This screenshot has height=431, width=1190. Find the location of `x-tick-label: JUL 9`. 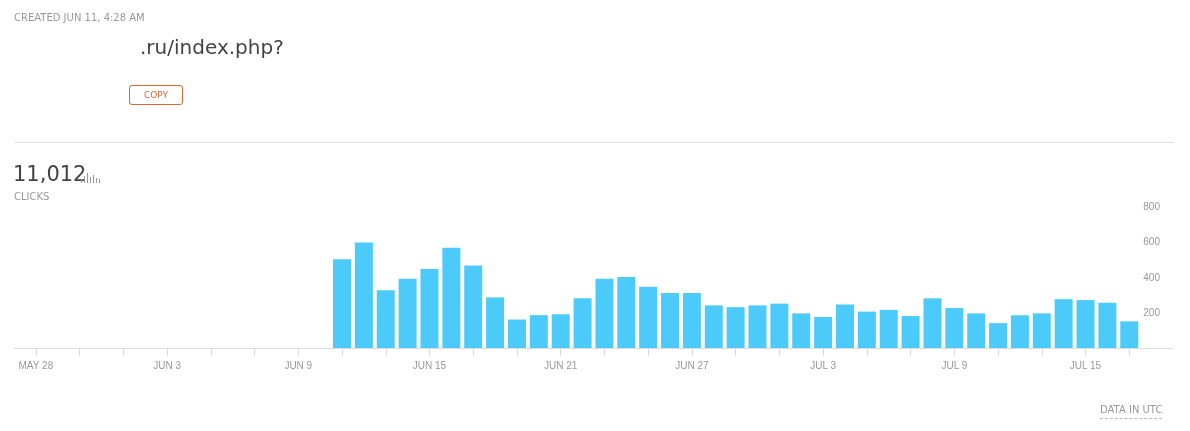

x-tick-label: JUL 9 is located at coordinates (954, 365).